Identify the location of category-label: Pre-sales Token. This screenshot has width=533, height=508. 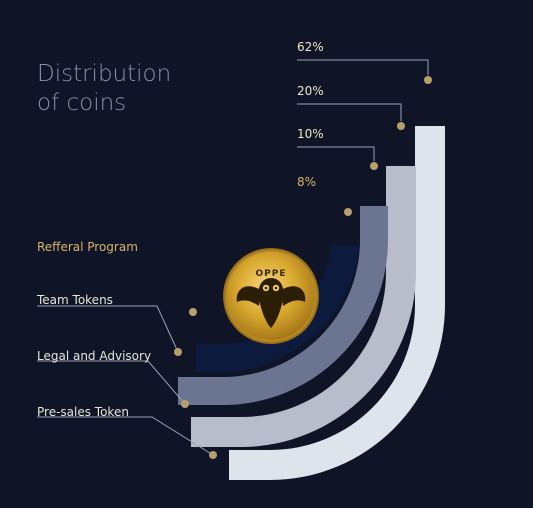
(83, 412).